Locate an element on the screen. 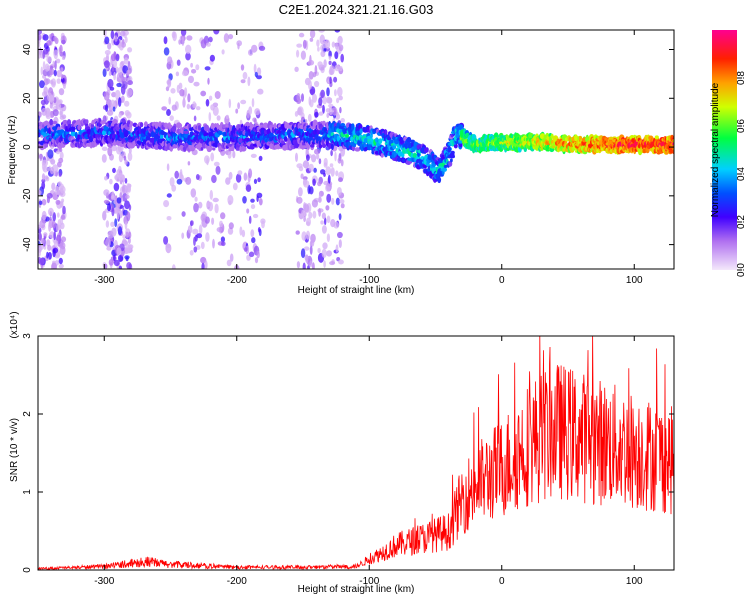  heatmap-x-tick-label: -300 is located at coordinates (104, 280).